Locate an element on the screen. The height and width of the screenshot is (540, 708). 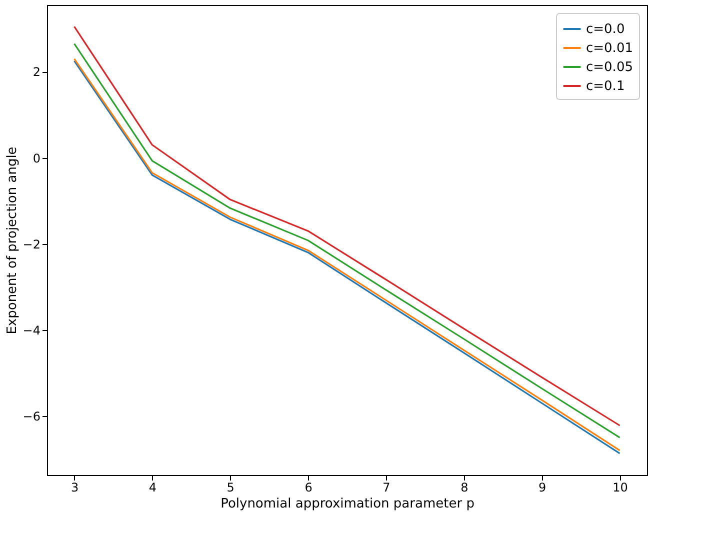
x-tick-label: 4 is located at coordinates (152, 487).